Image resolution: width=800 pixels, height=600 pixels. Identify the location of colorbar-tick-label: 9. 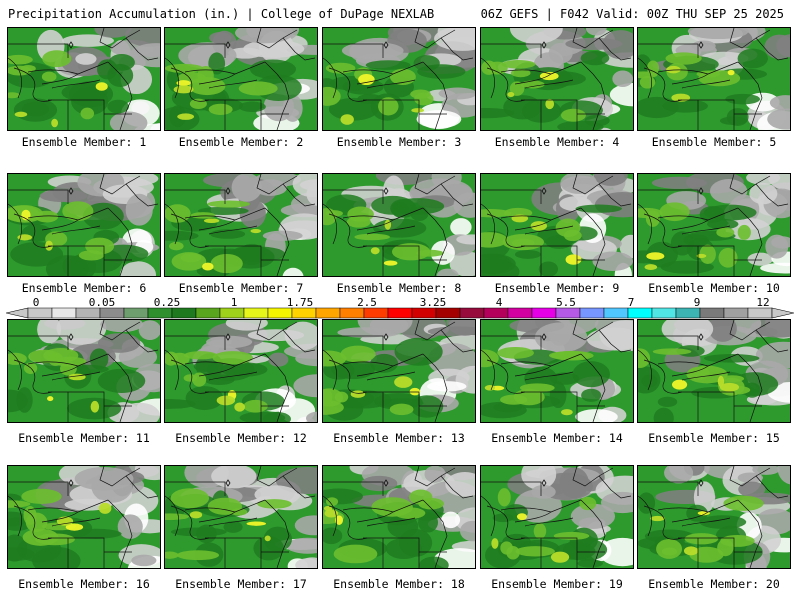
(697, 302).